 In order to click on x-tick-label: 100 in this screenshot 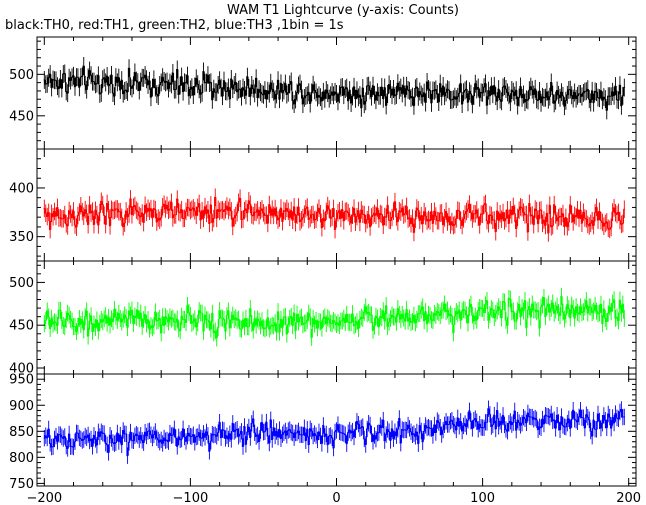, I will do `click(482, 498)`.